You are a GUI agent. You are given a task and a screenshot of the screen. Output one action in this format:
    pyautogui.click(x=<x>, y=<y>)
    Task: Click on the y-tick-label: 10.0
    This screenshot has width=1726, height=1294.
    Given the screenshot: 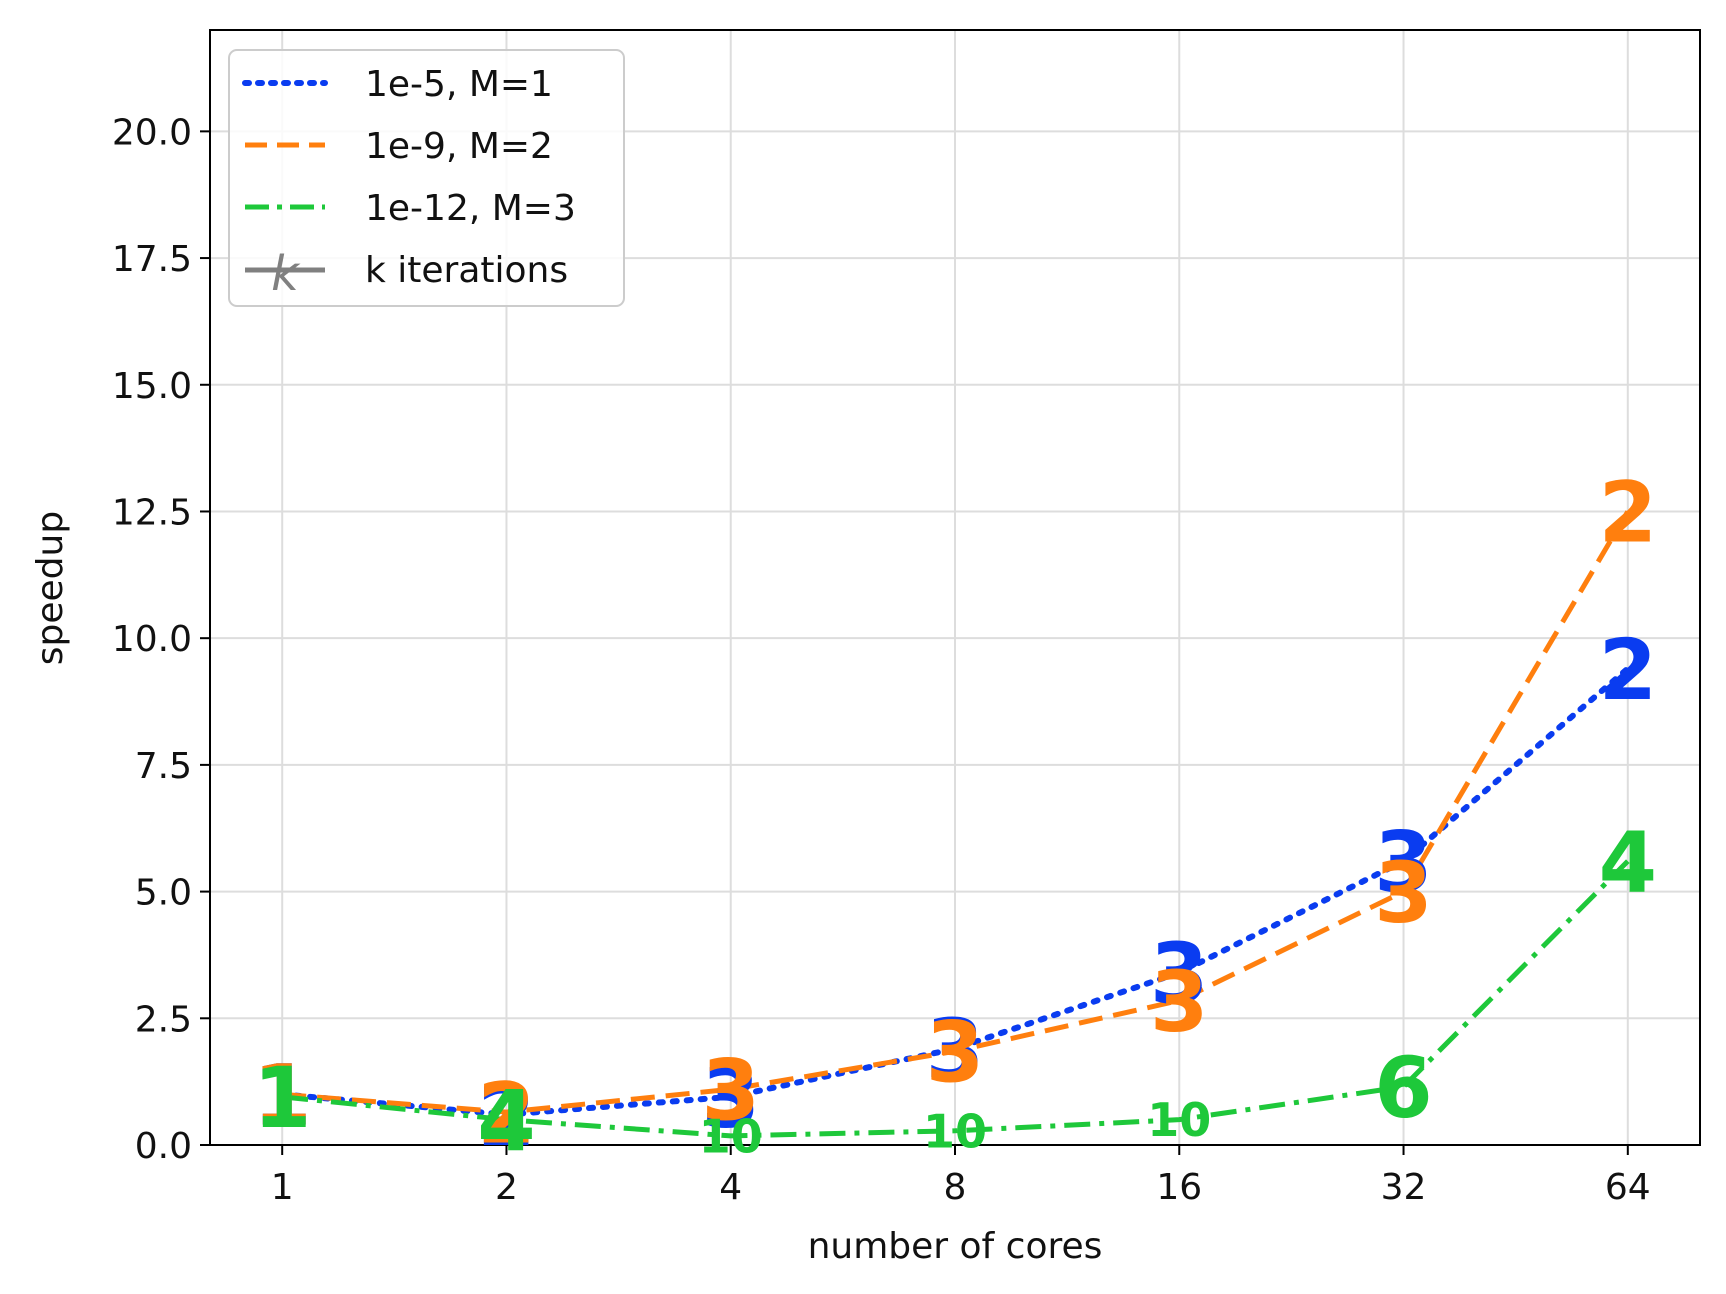 What is the action you would take?
    pyautogui.click(x=152, y=639)
    